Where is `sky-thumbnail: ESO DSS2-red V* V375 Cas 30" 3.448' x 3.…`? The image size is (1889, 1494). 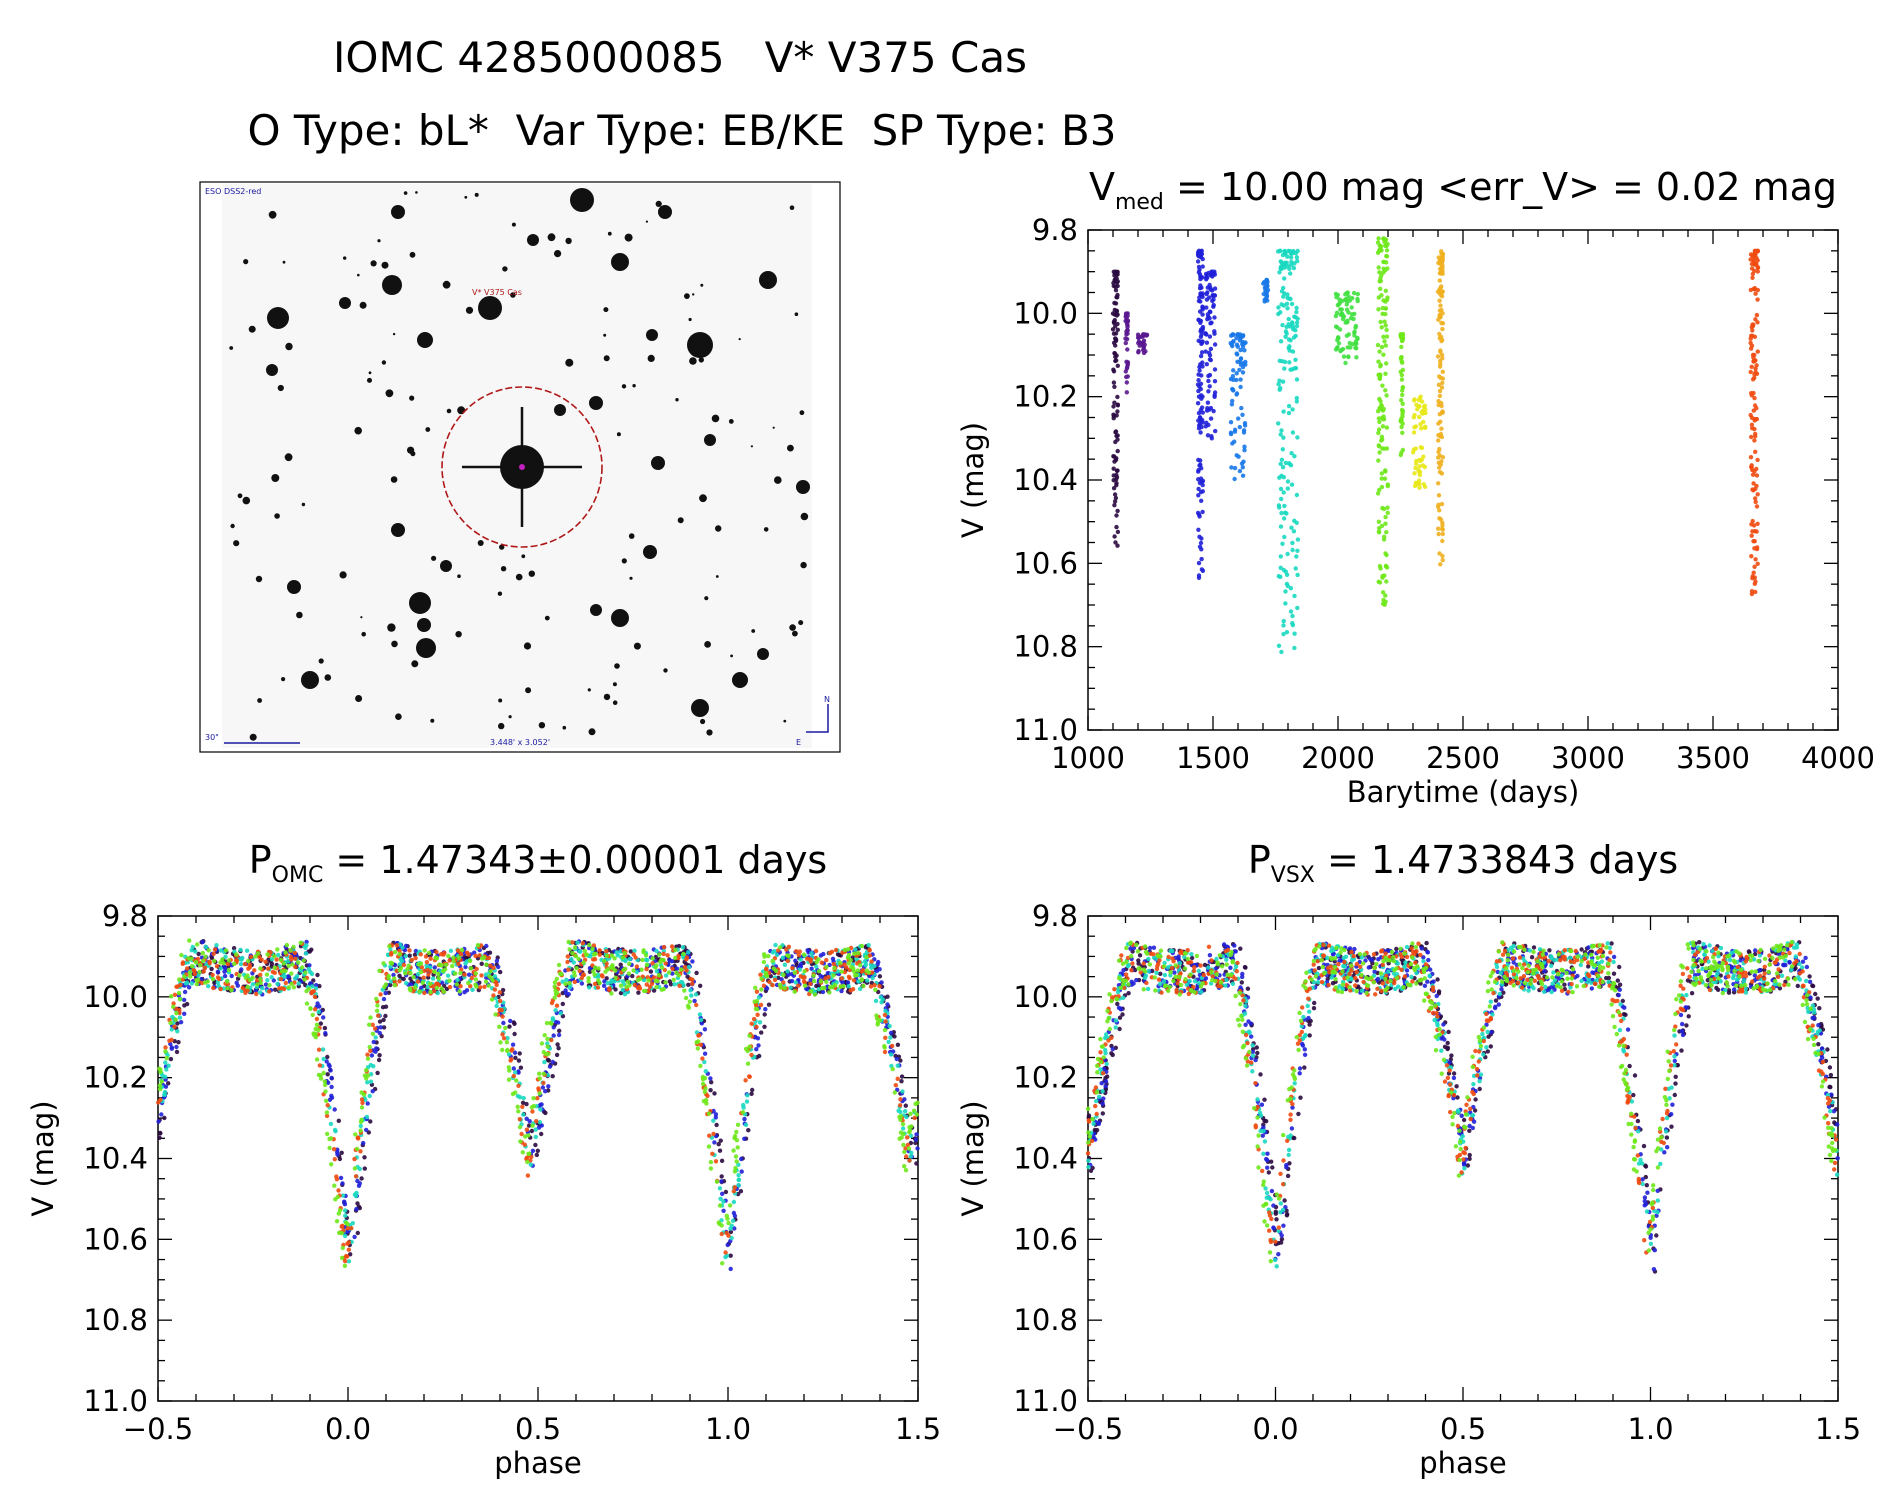 sky-thumbnail: ESO DSS2-red V* V375 Cas 30" 3.448' x 3.… is located at coordinates (520, 467).